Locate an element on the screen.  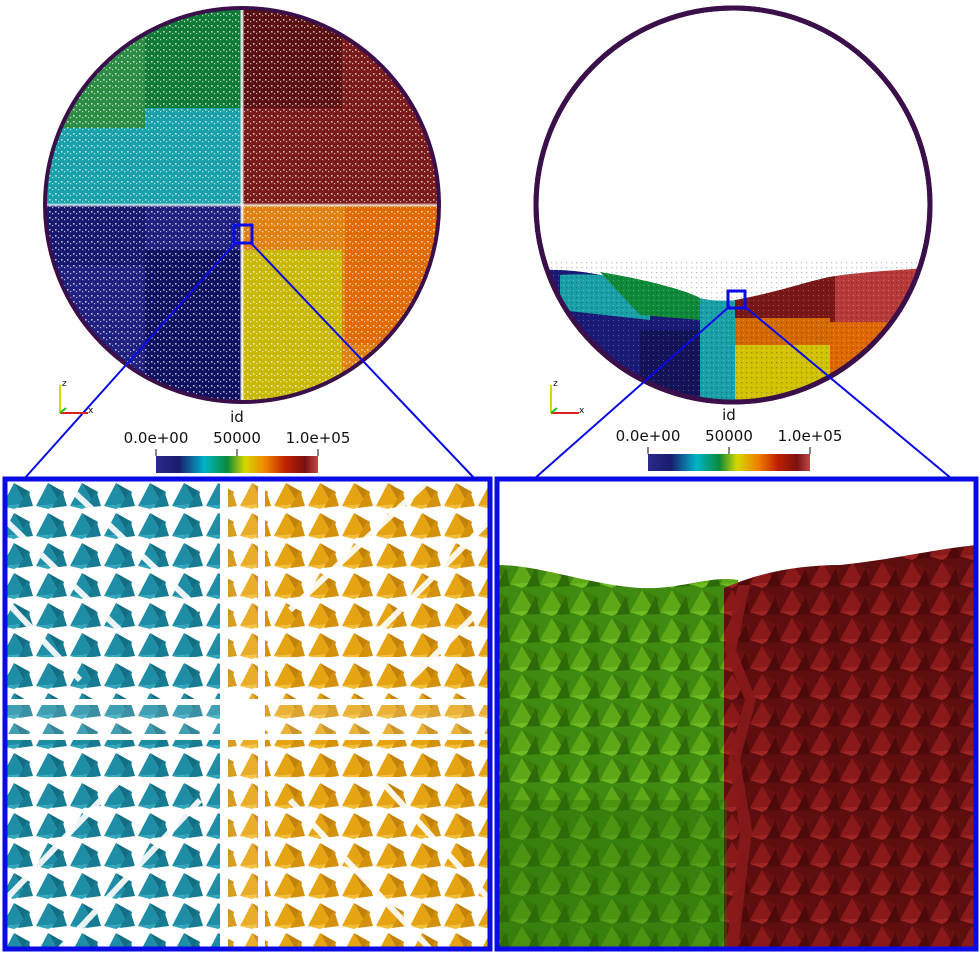
right-colorbar-max-label: 1.0e+05 is located at coordinates (810, 436).